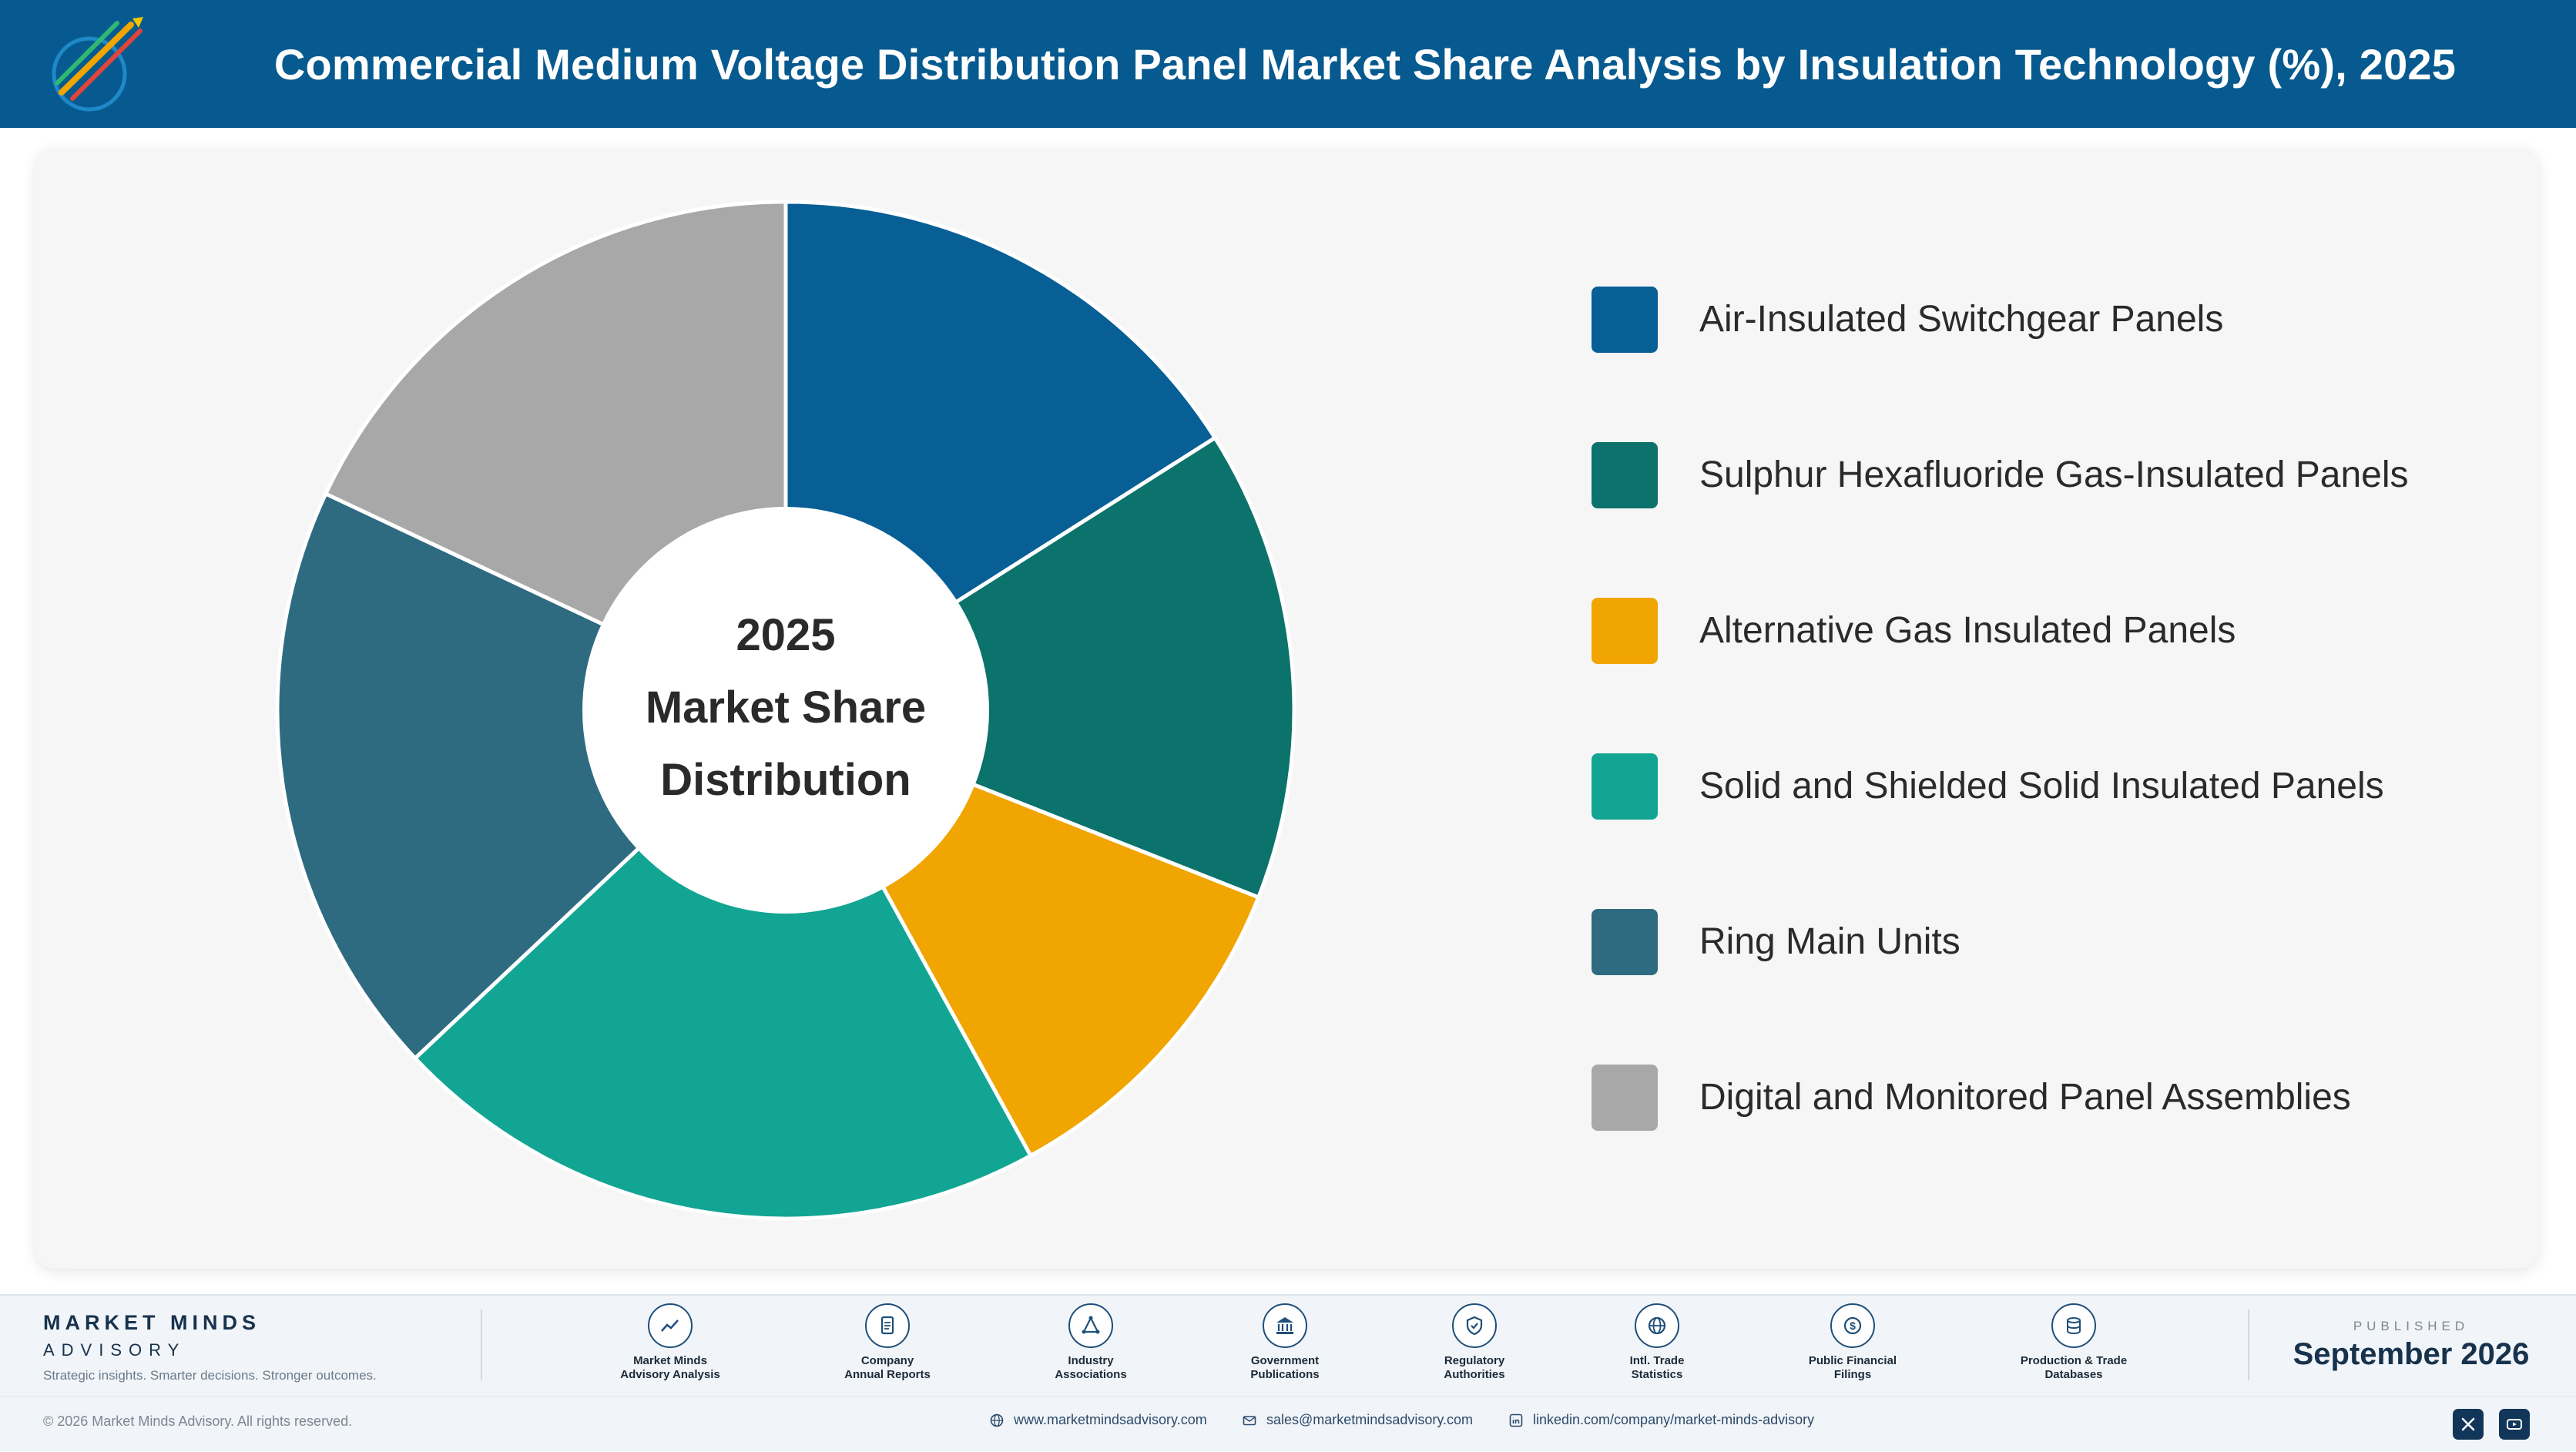 The image size is (2576, 1452). What do you see at coordinates (1830, 941) in the screenshot?
I see `legend-label: Ring Main Units` at bounding box center [1830, 941].